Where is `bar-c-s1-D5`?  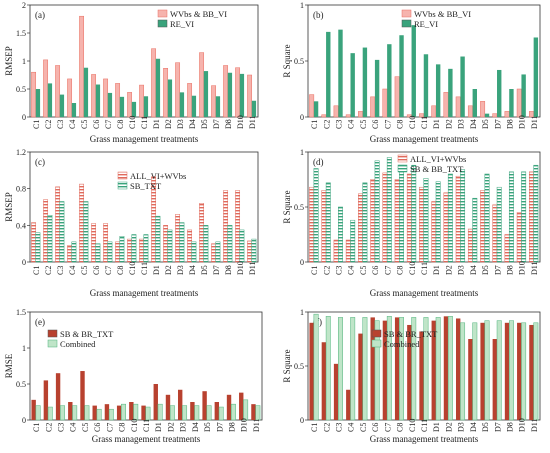
bar-c-s1-D5 is located at coordinates (206, 244).